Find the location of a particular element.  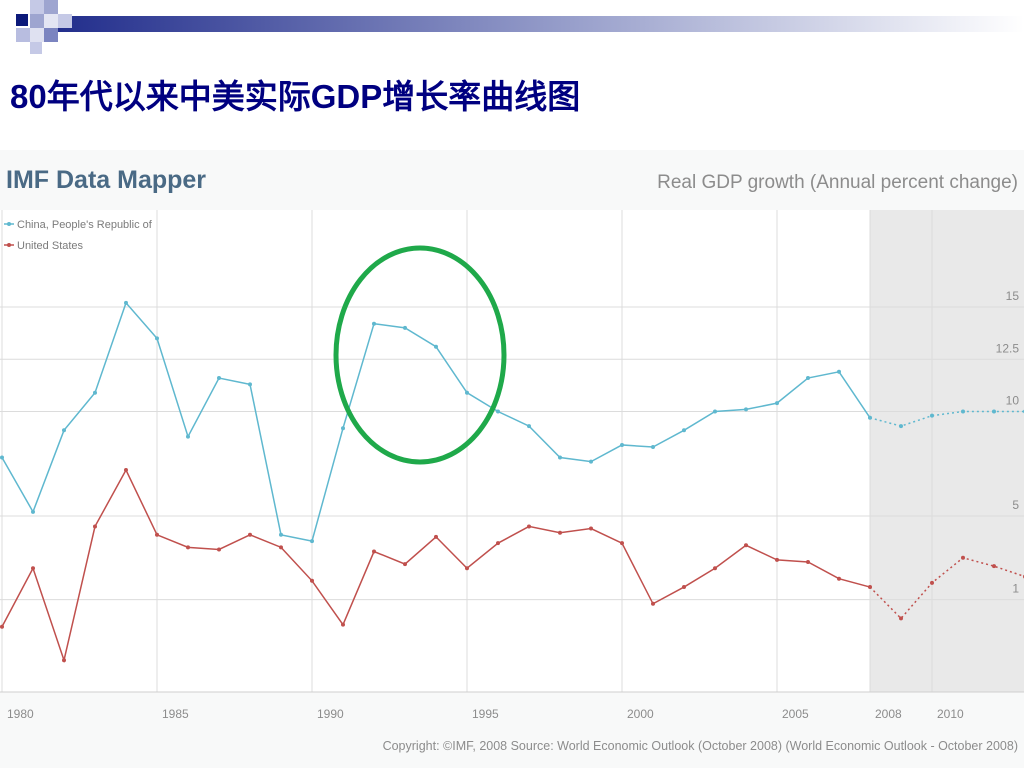

series-1-point-1995 is located at coordinates (467, 568).